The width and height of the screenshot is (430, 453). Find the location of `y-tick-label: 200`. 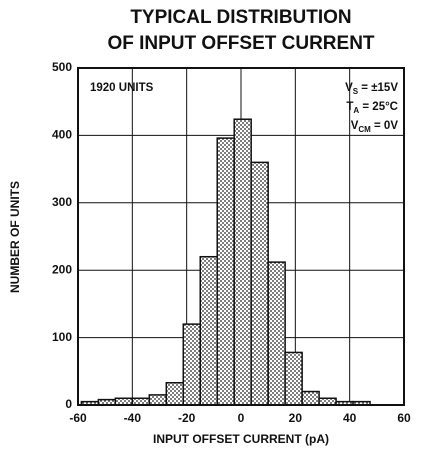

y-tick-label: 200 is located at coordinates (62, 269).